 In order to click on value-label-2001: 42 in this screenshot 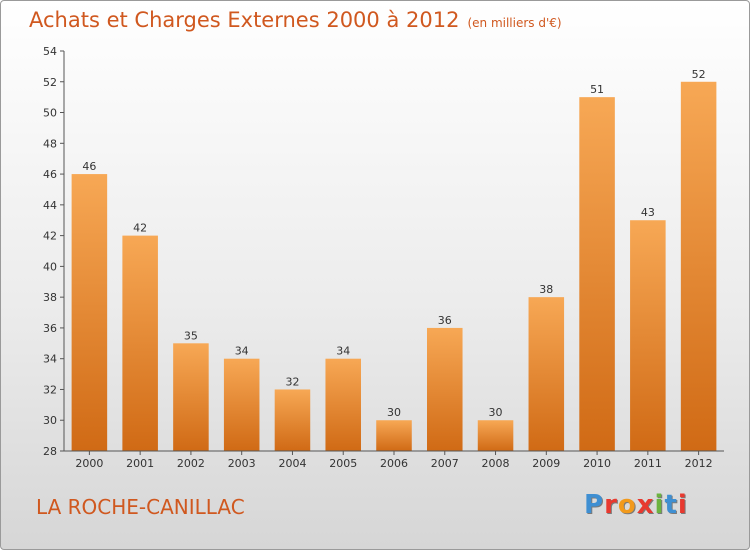, I will do `click(140, 228)`.